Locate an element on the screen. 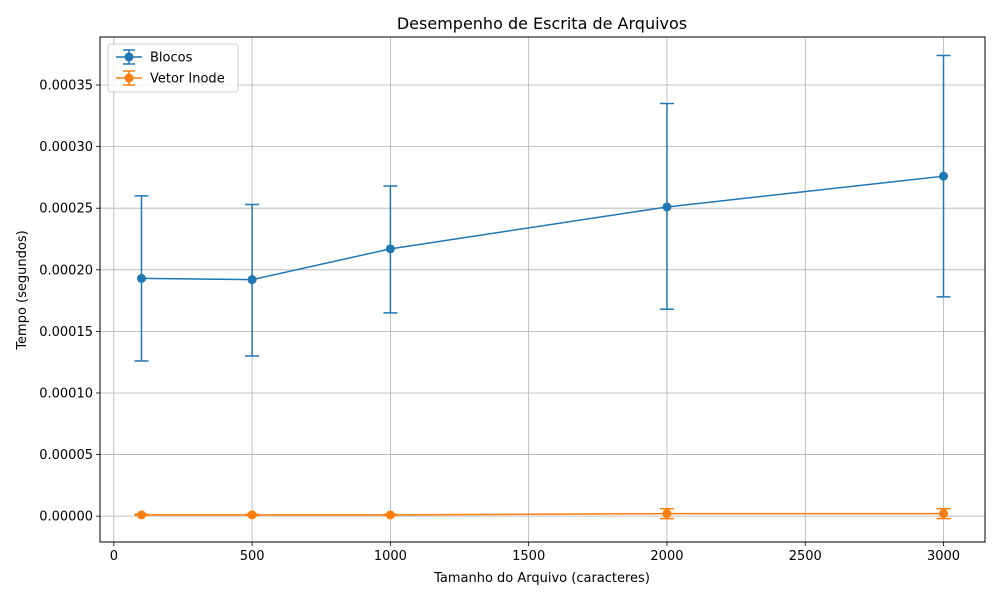  legend-box is located at coordinates (173, 68).